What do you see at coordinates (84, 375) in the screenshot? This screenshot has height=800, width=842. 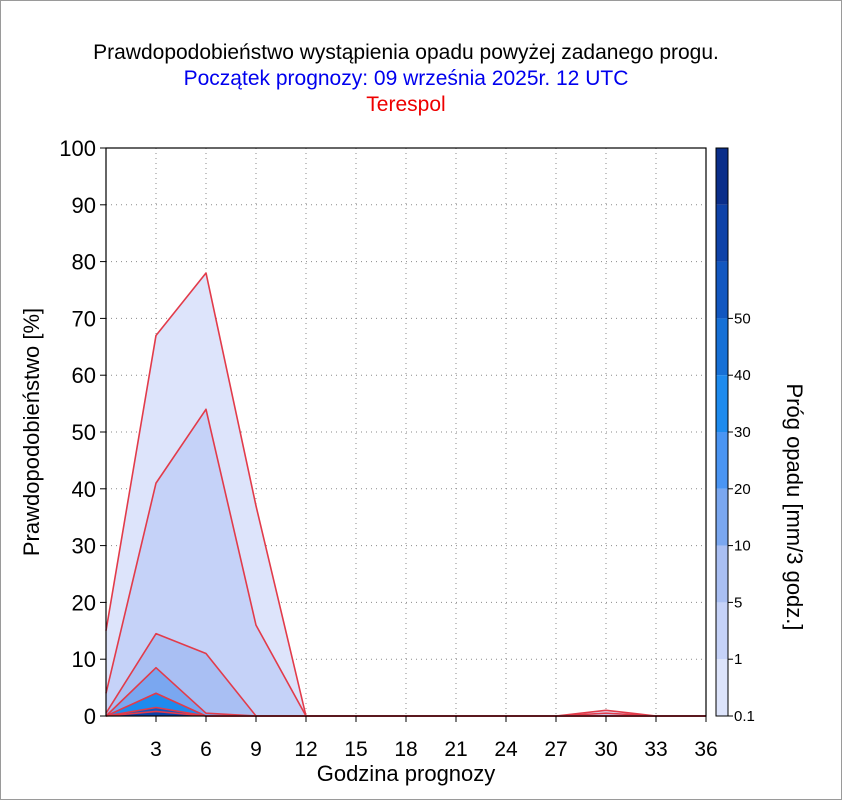 I see `y-tick-label: 60` at bounding box center [84, 375].